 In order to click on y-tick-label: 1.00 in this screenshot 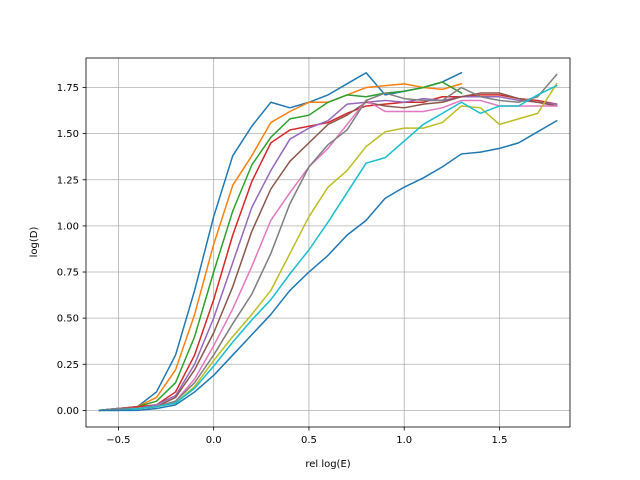, I will do `click(68, 226)`.